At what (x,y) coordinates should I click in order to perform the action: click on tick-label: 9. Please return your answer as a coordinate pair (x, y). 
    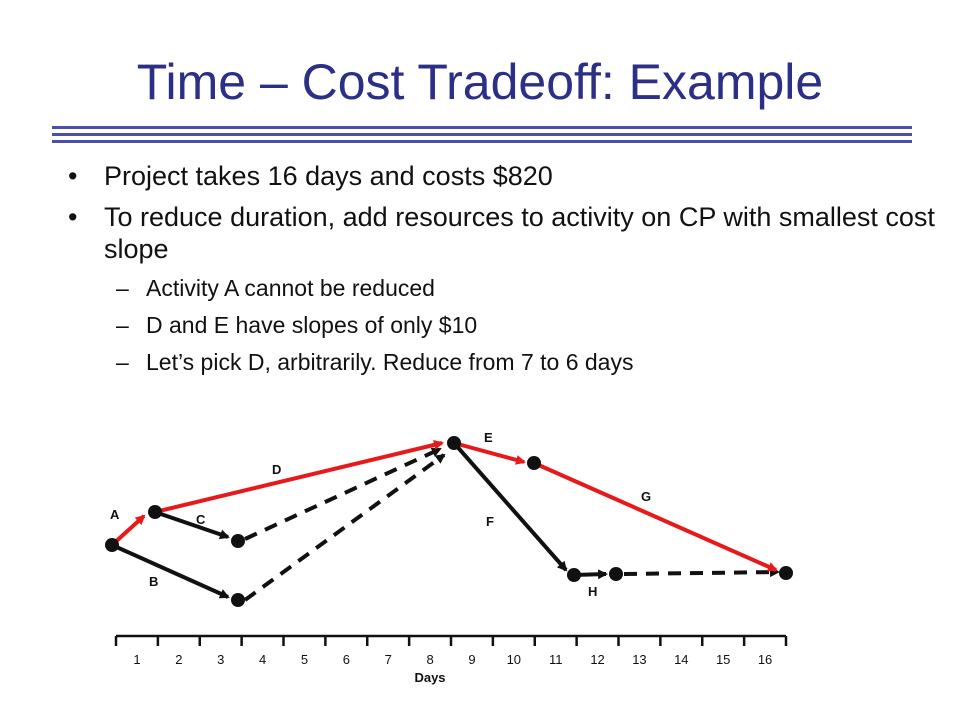
    Looking at the image, I should click on (471, 659).